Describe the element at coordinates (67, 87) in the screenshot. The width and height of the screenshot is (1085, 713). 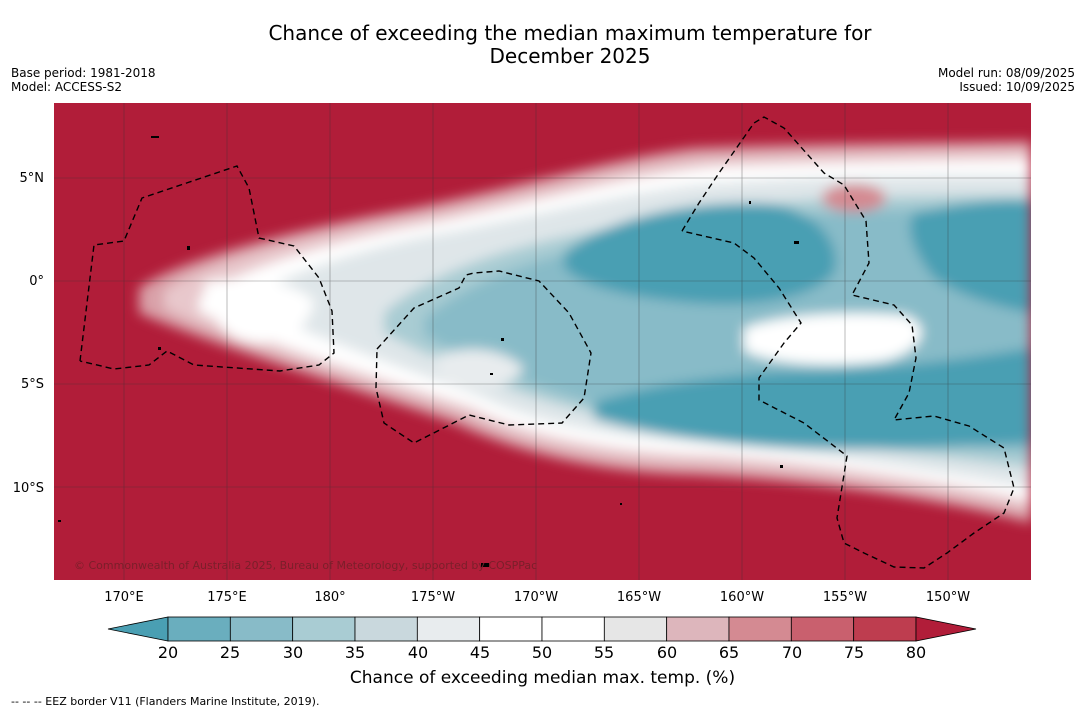
I see `model-name: Model: ACCESS-S2` at that location.